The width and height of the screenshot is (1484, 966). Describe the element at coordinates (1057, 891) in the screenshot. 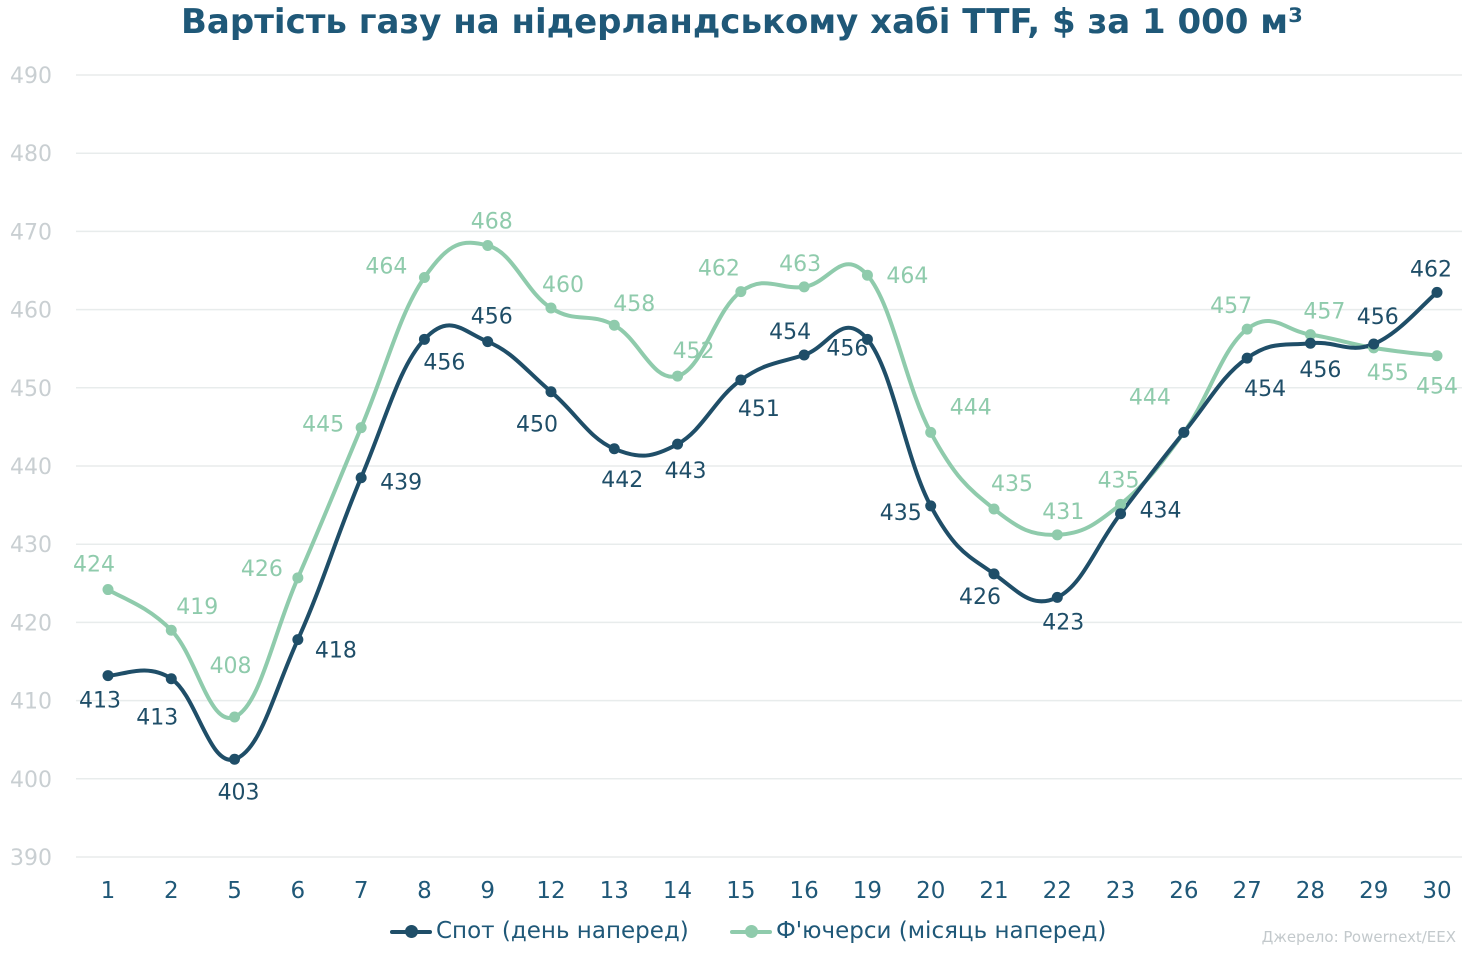

I see `x-tick-label: 22` at that location.